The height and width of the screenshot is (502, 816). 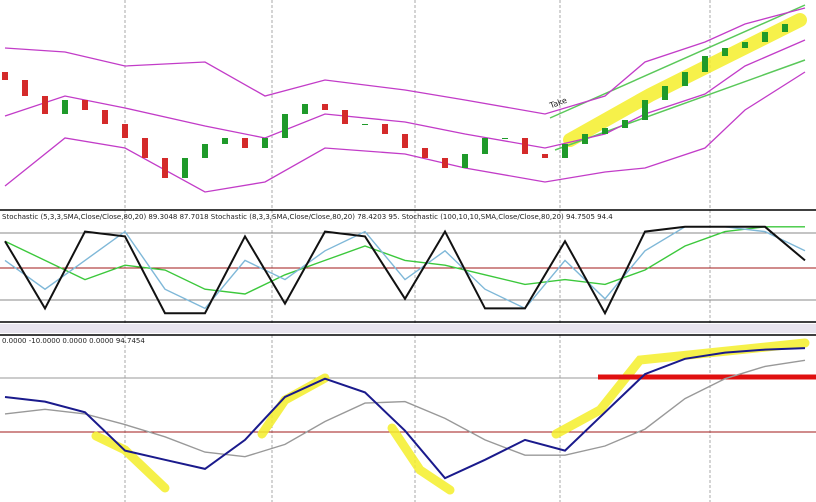 I want to click on channel-line, so click(x=680, y=105).